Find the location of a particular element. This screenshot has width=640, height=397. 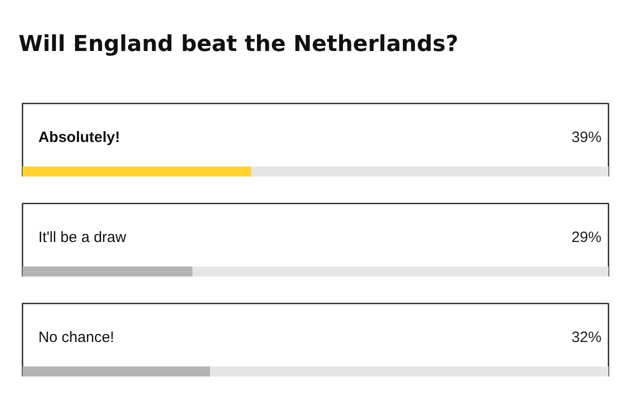

y-tick-label: No chance! is located at coordinates (76, 337).